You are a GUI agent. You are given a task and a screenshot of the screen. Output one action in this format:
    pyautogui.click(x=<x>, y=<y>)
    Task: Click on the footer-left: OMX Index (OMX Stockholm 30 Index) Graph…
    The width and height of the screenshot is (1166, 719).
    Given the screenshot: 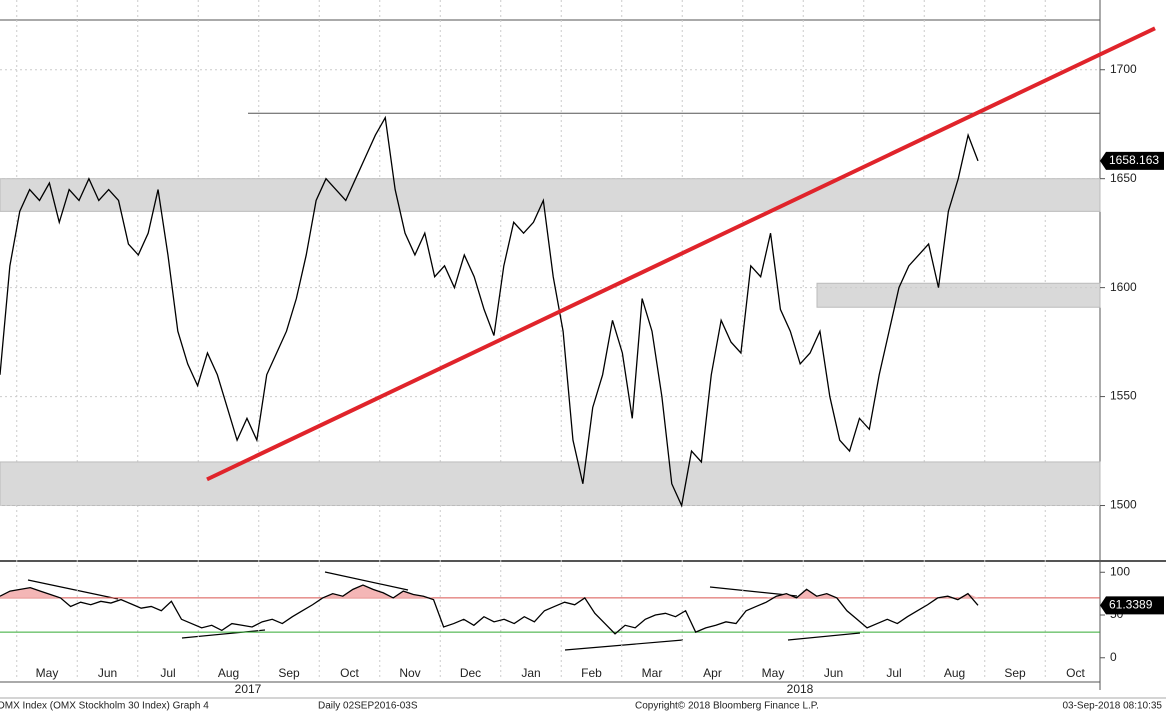 What is the action you would take?
    pyautogui.click(x=104, y=706)
    